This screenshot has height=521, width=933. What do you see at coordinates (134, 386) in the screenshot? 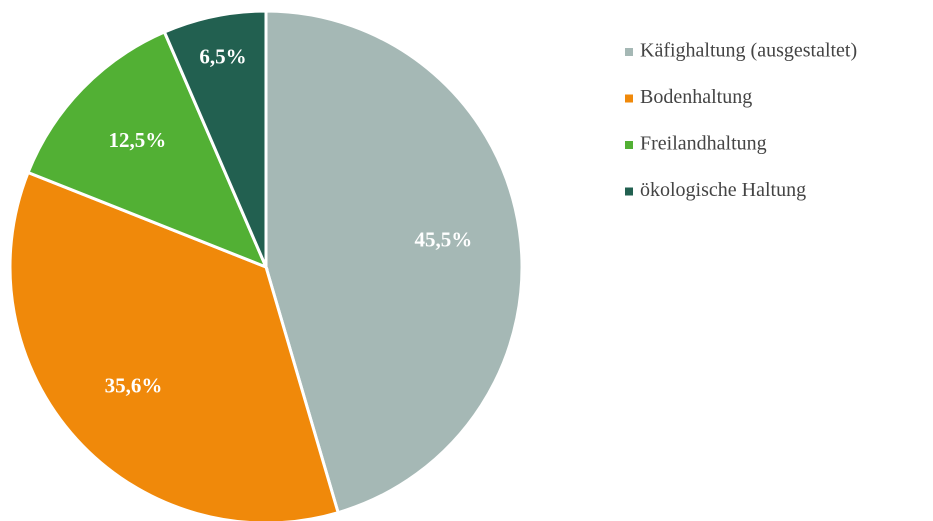
I see `data-label: 35,6%` at bounding box center [134, 386].